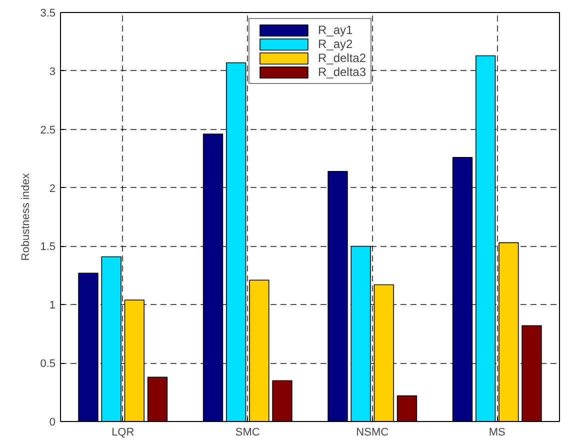 The height and width of the screenshot is (441, 567). What do you see at coordinates (48, 130) in the screenshot?
I see `y-tick-label: 2.5` at bounding box center [48, 130].